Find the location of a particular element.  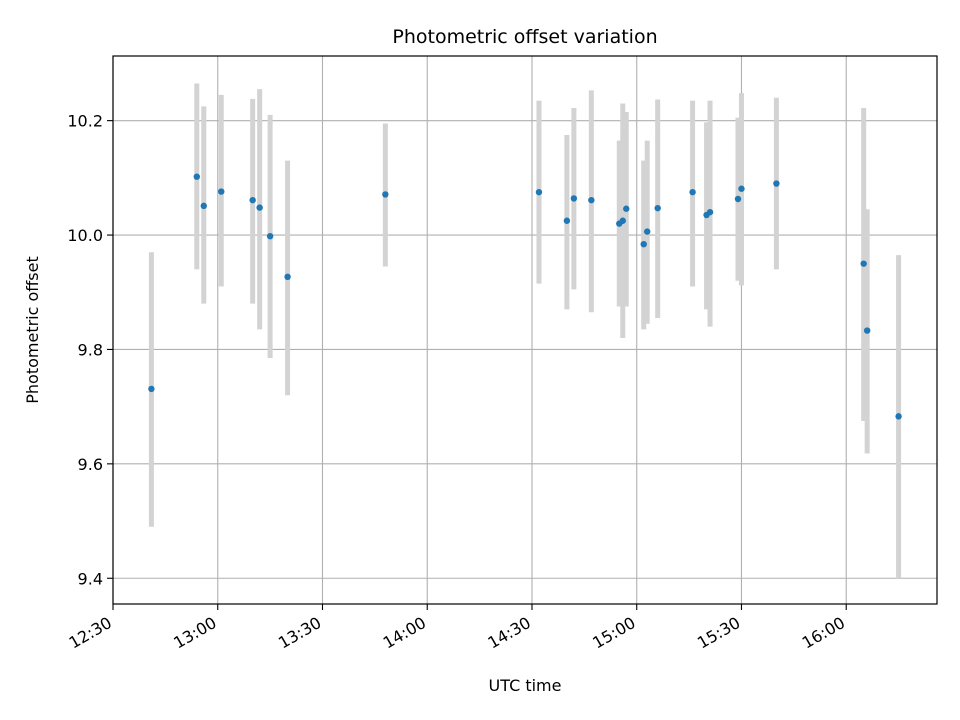

y-tick-label: 9.8 is located at coordinates (90, 349).